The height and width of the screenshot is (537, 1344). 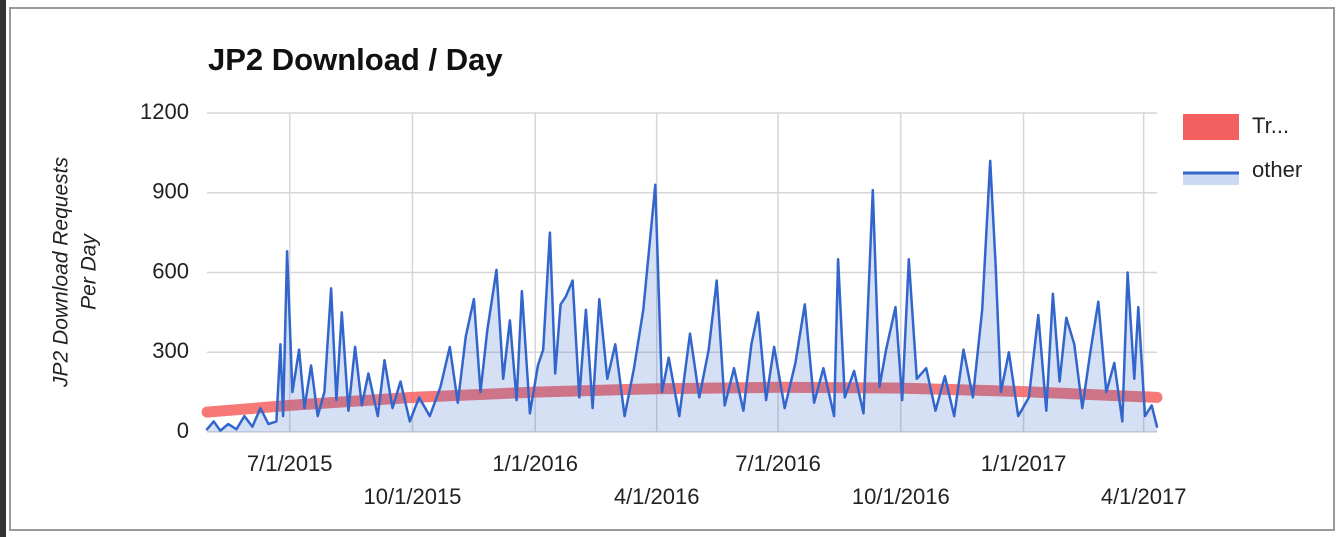 I want to click on legend-swatch, so click(x=1211, y=127).